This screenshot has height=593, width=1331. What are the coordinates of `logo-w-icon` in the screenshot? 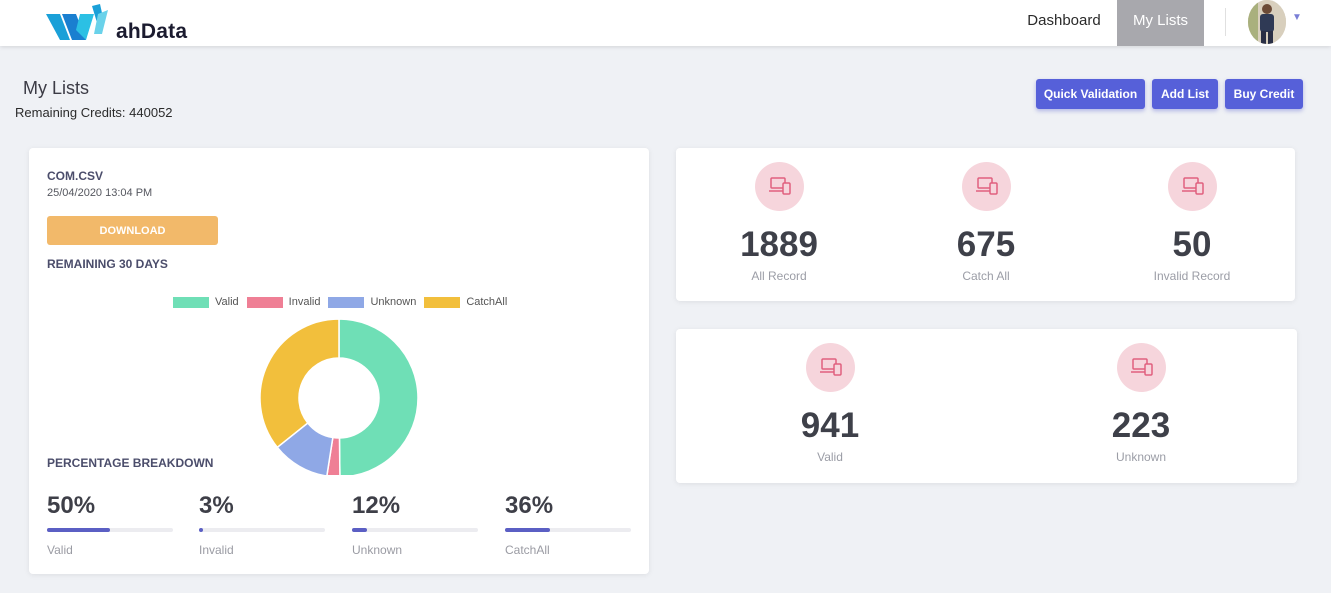 It's located at (77, 22).